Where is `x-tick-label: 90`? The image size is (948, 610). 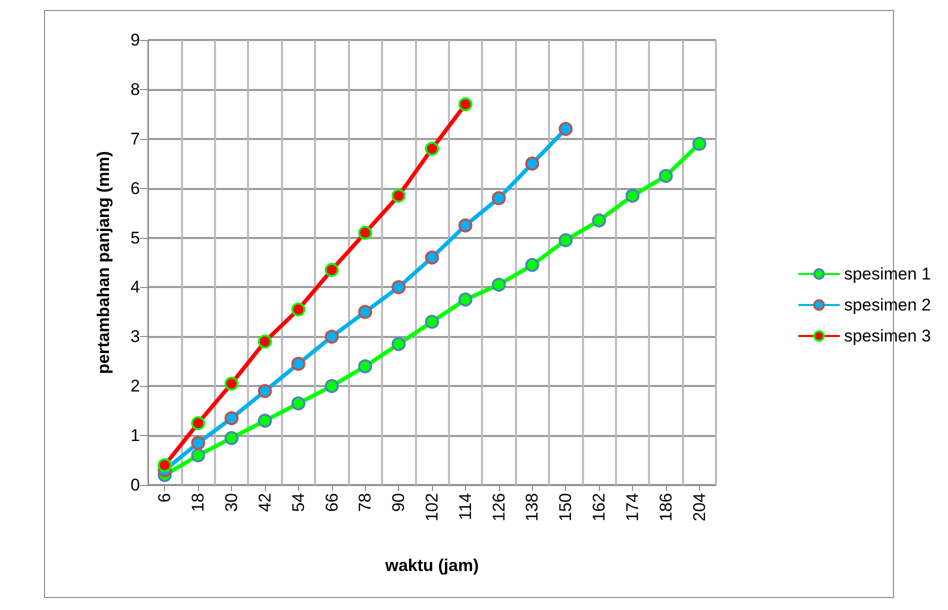
x-tick-label: 90 is located at coordinates (398, 502).